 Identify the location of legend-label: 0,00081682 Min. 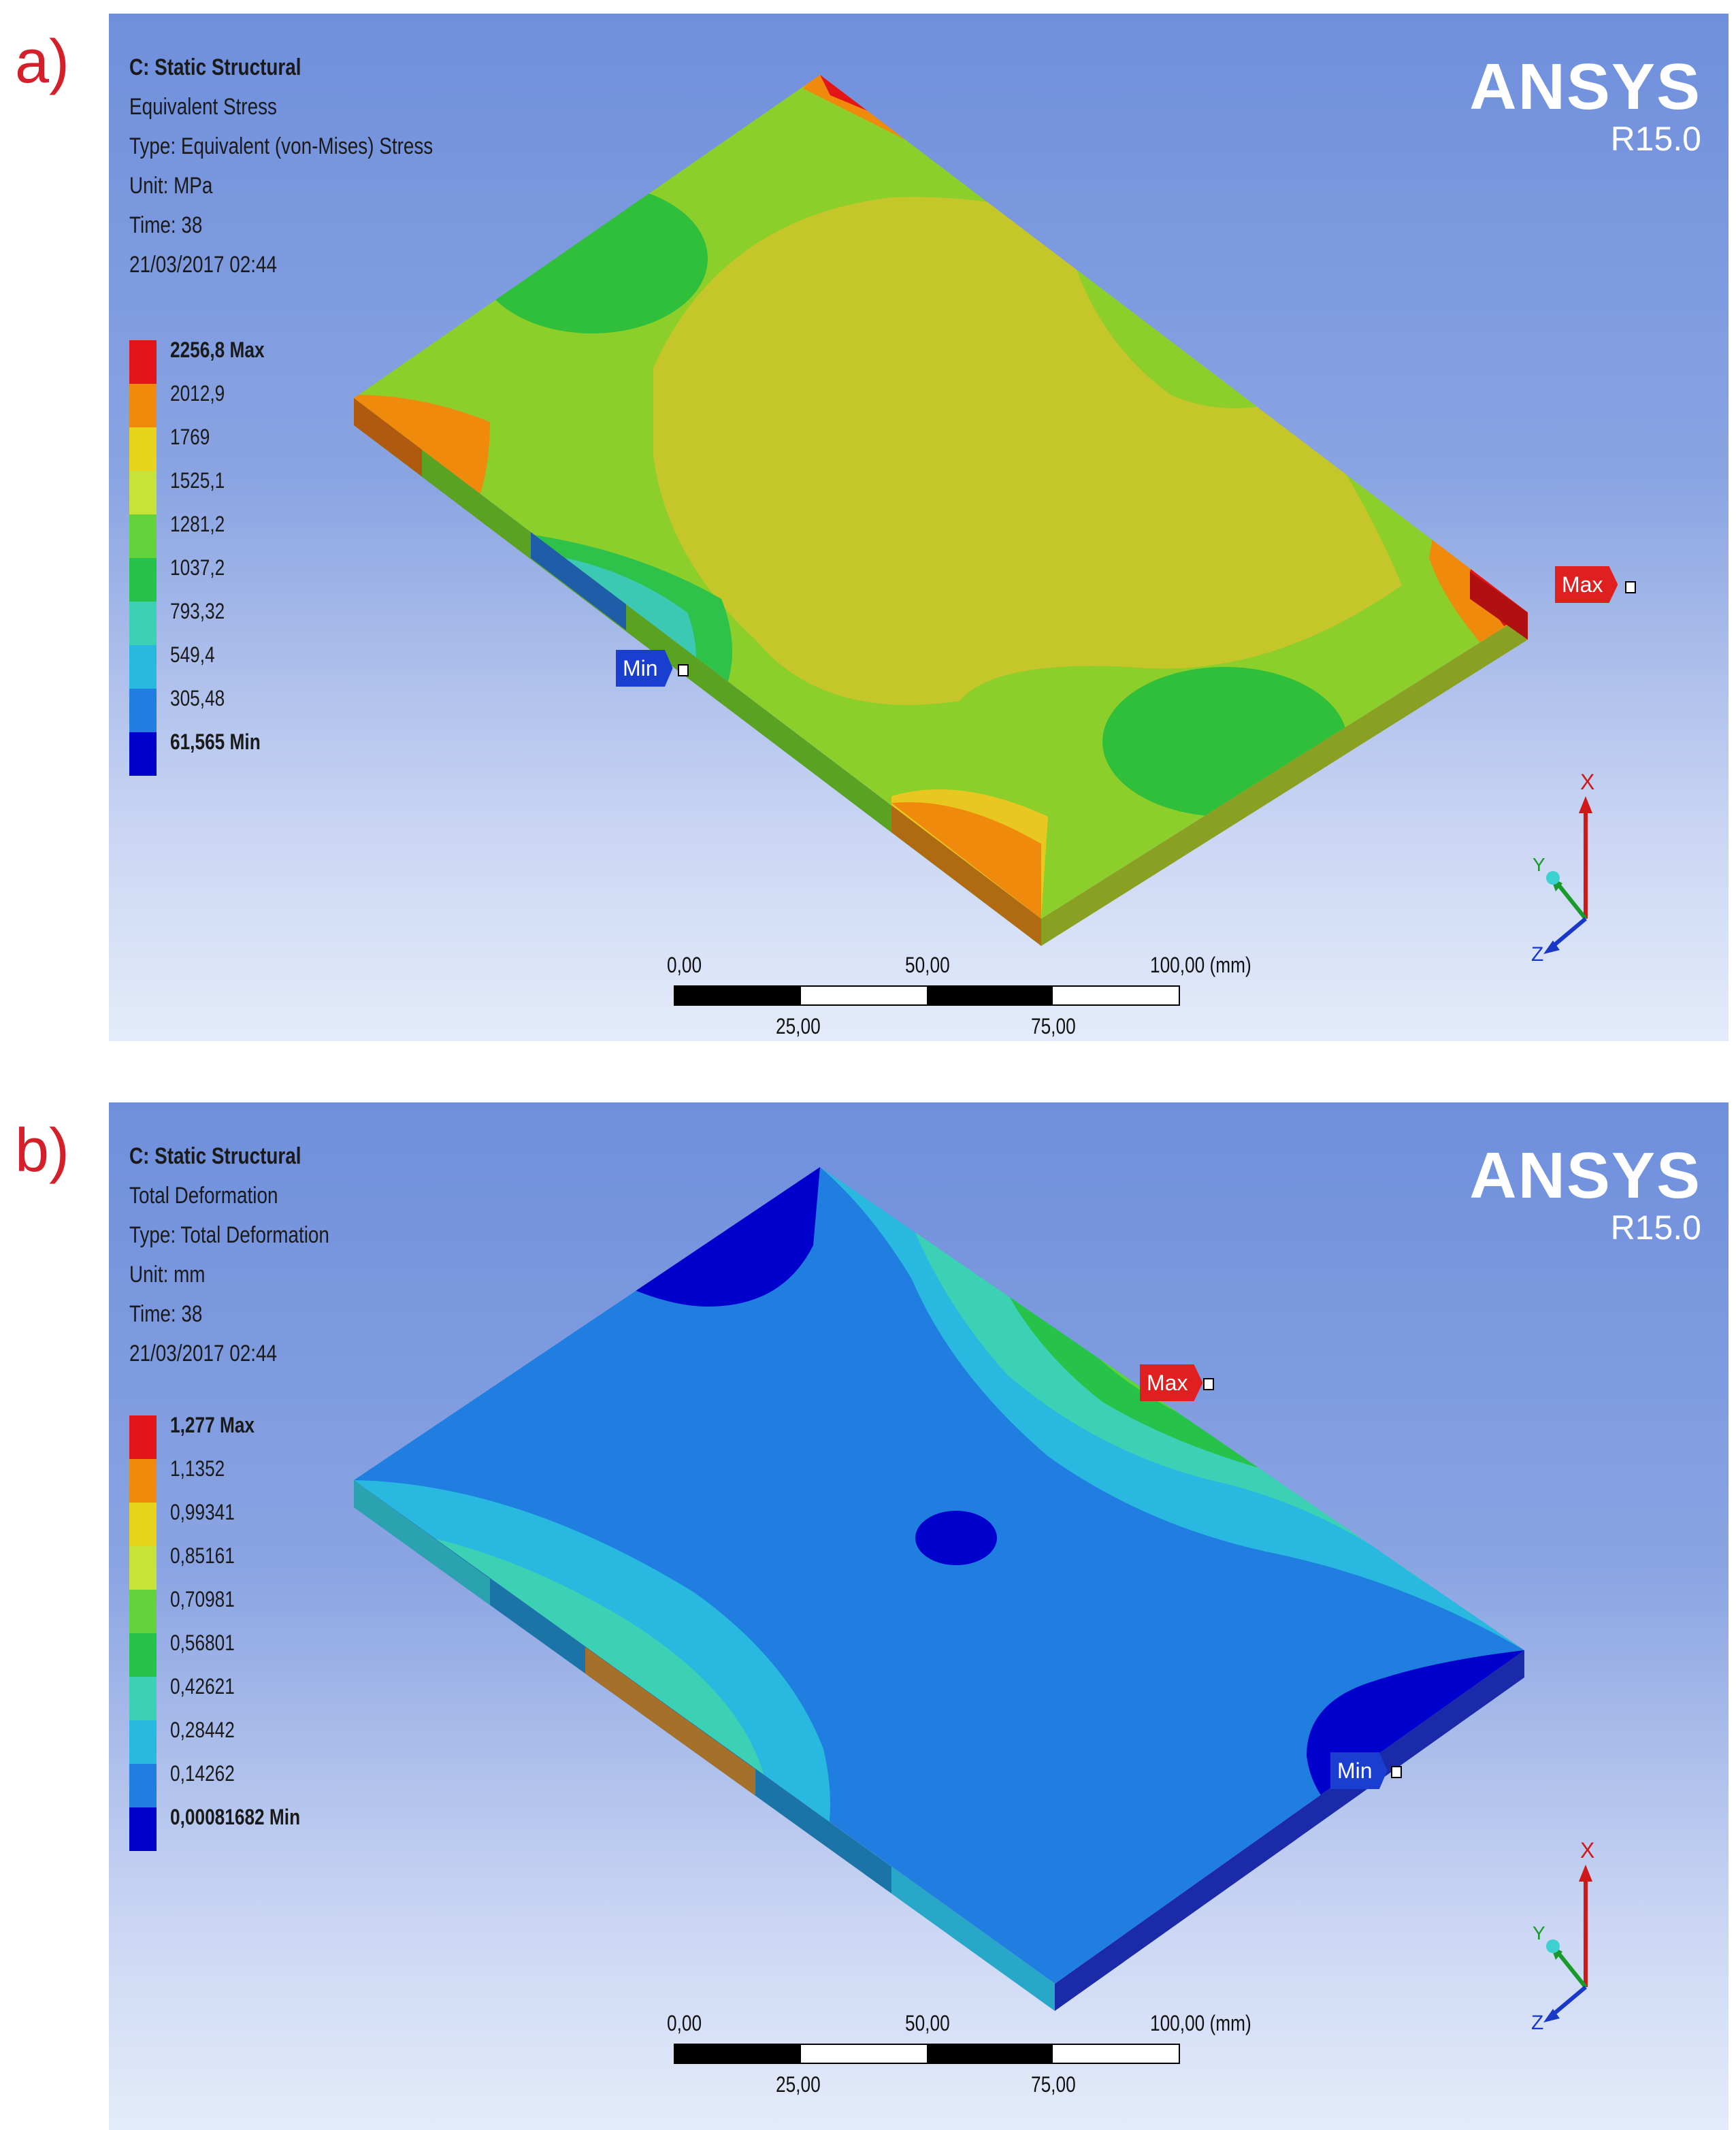
(235, 1817).